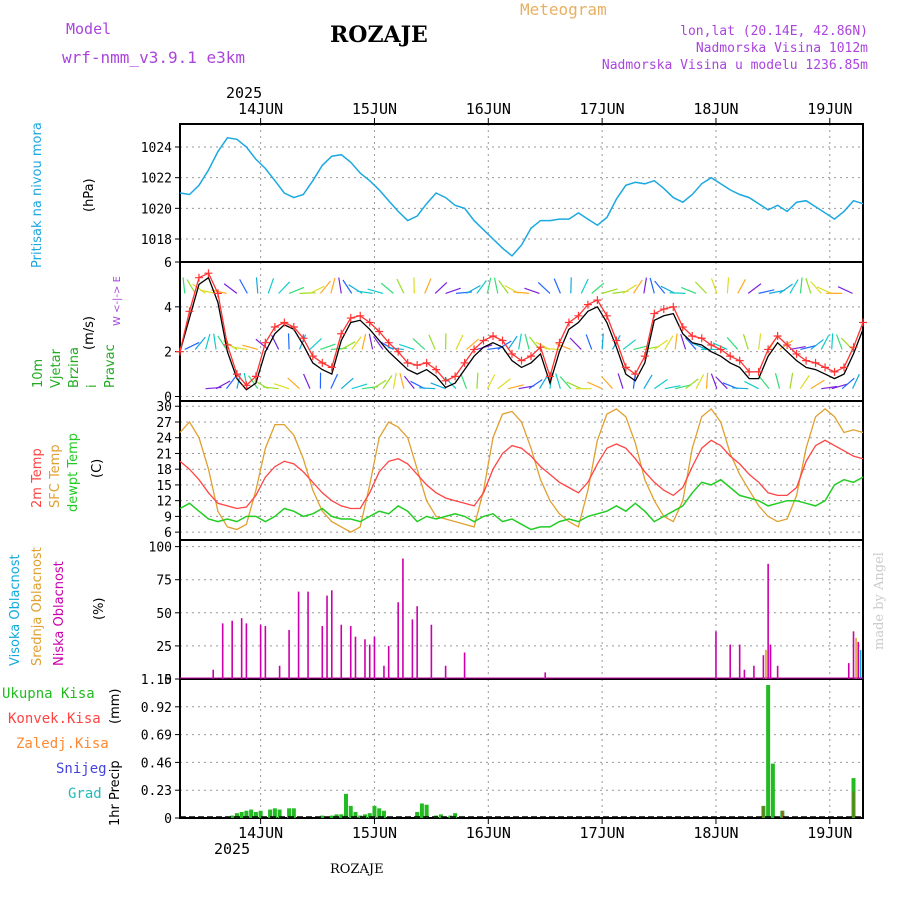 Image resolution: width=900 pixels, height=900 pixels. Describe the element at coordinates (488, 833) in the screenshot. I see `day-label-bottom: 16JUN` at that location.